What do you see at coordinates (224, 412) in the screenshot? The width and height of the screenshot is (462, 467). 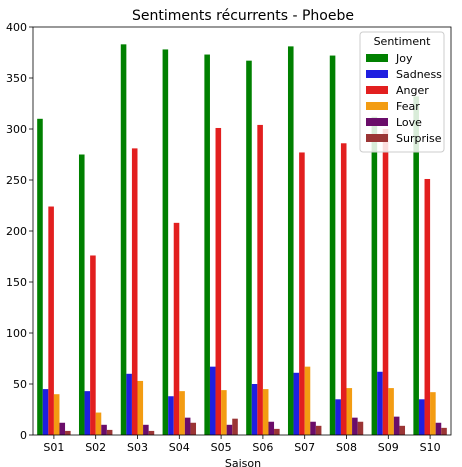 I see `bar-fear-s05` at bounding box center [224, 412].